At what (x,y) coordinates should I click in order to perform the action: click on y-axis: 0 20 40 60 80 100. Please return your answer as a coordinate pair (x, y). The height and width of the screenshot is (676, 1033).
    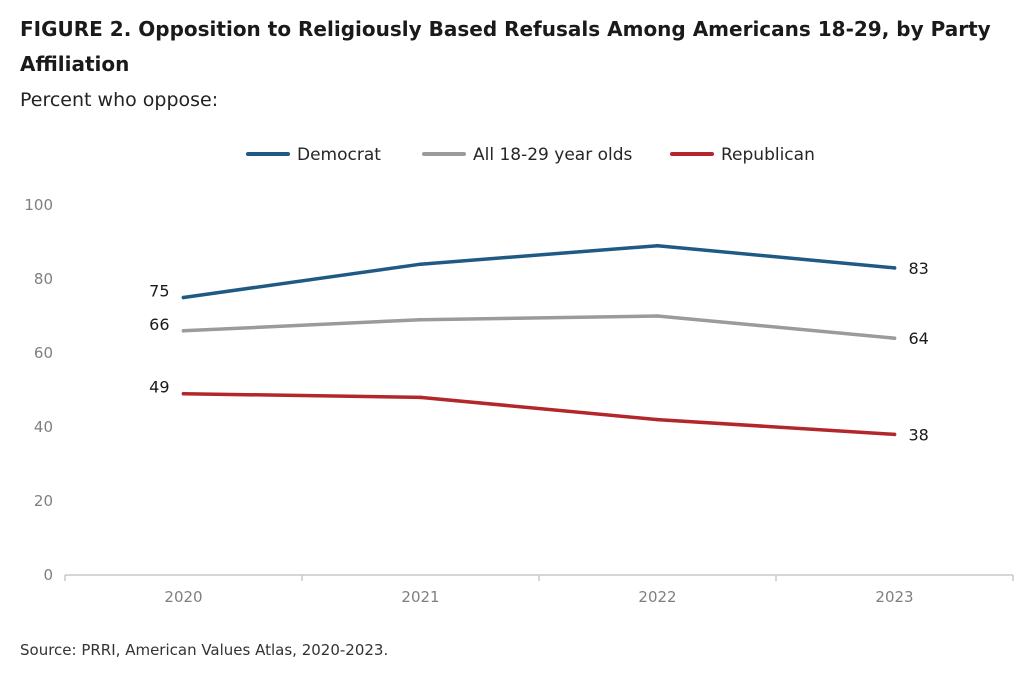
    Looking at the image, I should click on (38, 390).